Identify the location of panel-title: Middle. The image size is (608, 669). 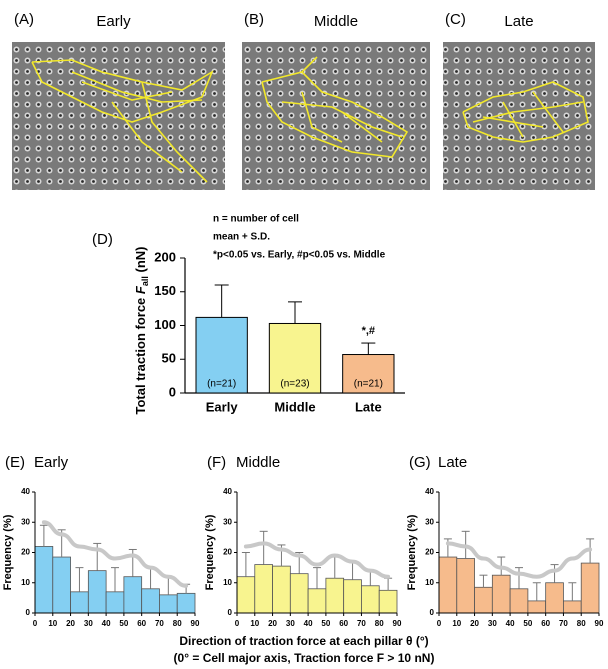
(258, 462).